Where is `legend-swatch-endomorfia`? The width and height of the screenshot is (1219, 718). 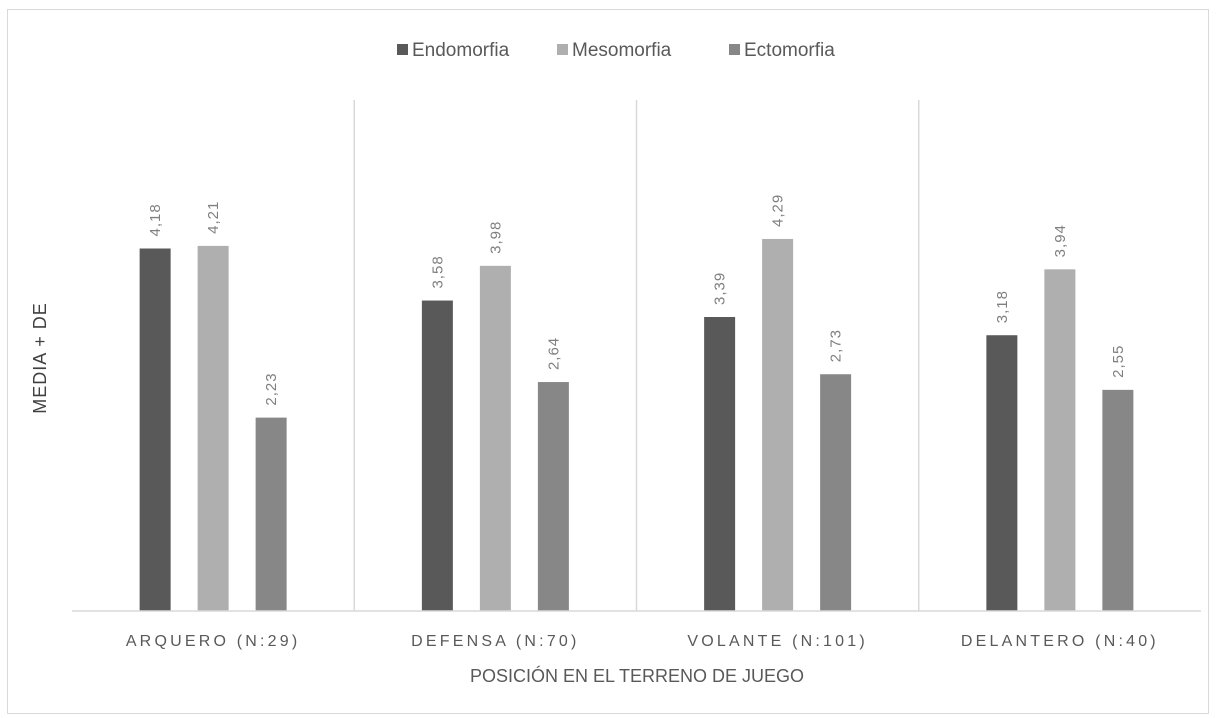
legend-swatch-endomorfia is located at coordinates (402, 49).